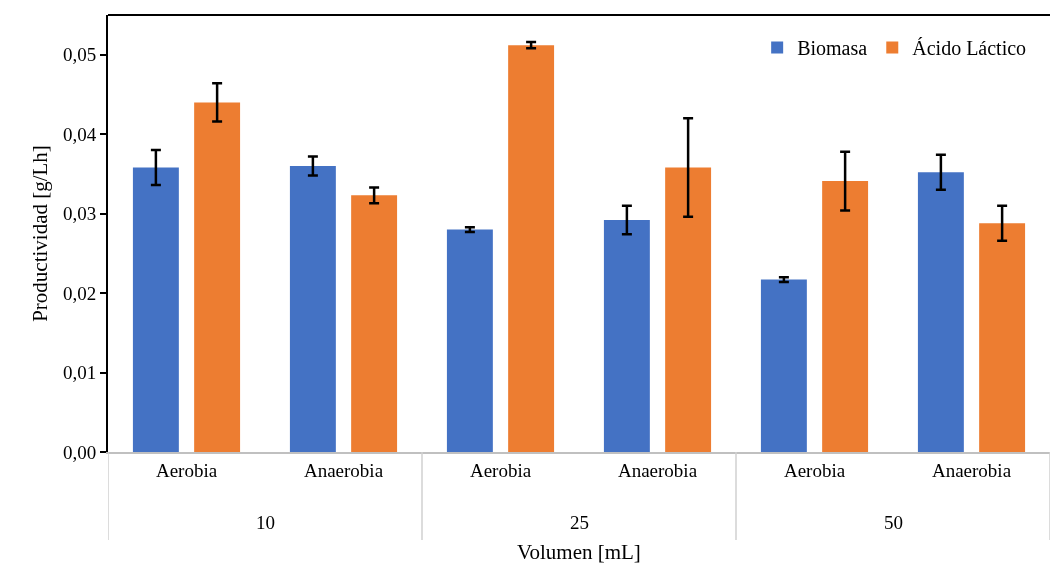  What do you see at coordinates (39, 233) in the screenshot?
I see `y-axis-title: Productividad [g/Lh]` at bounding box center [39, 233].